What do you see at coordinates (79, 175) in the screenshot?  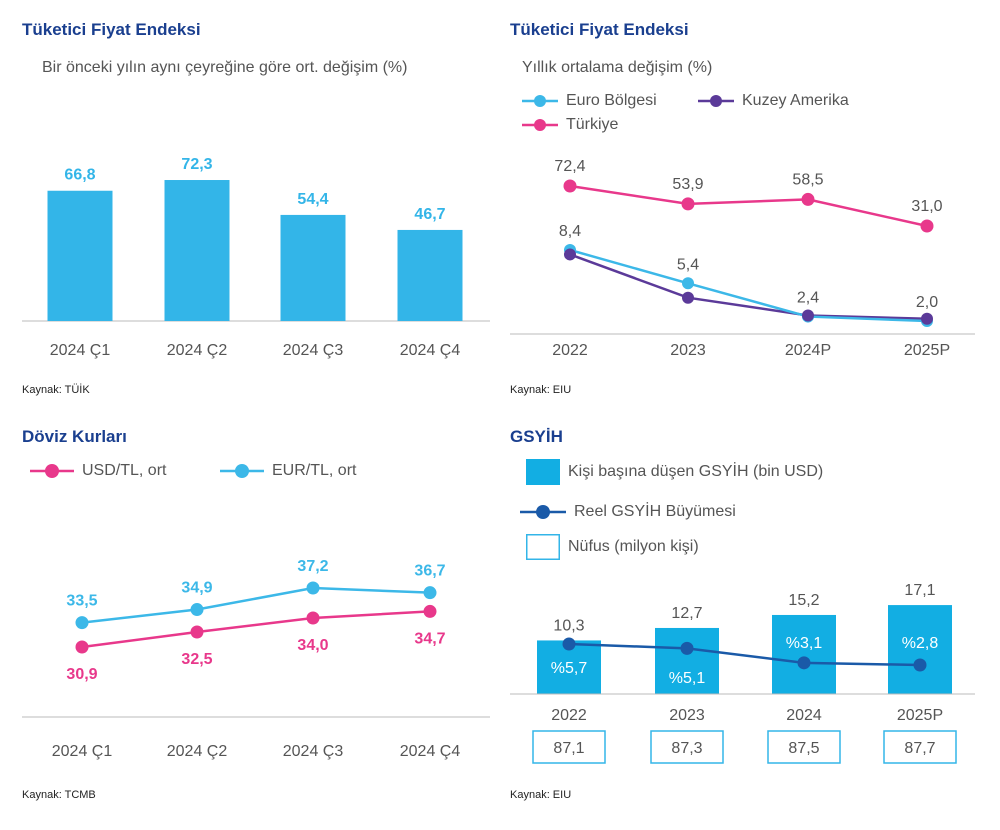 I see `bar-value-label: 66,8` at bounding box center [79, 175].